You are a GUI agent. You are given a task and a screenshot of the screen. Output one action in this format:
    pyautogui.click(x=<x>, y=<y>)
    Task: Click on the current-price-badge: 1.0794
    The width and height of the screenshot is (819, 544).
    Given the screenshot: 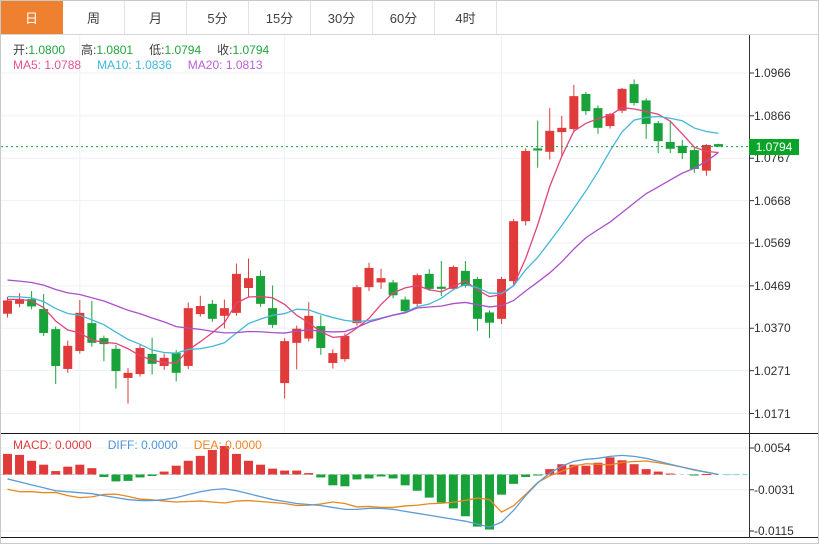 What is the action you would take?
    pyautogui.click(x=774, y=146)
    